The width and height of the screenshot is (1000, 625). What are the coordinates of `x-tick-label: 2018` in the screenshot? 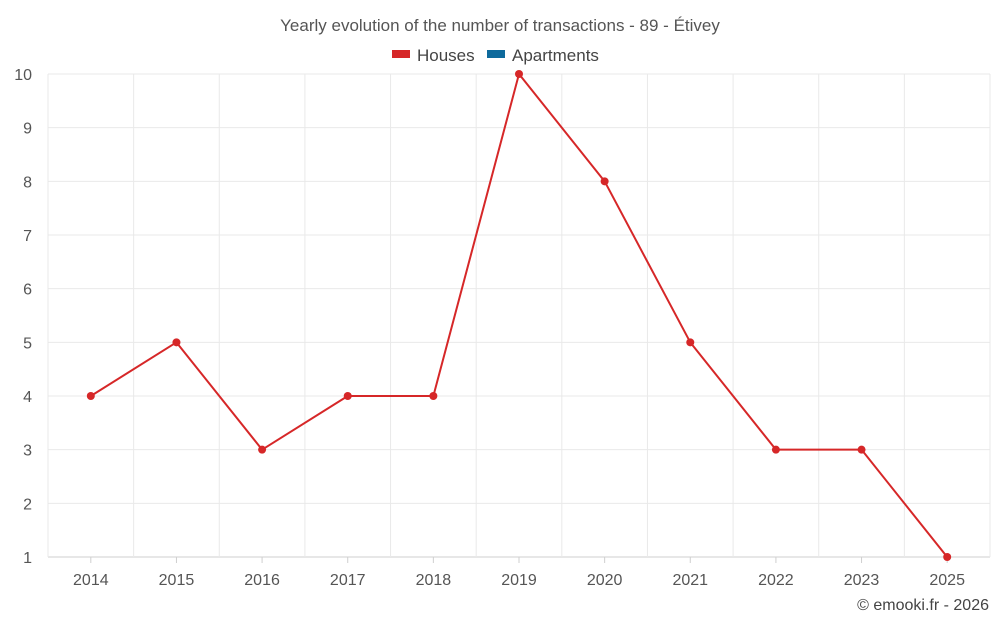 It's located at (434, 580).